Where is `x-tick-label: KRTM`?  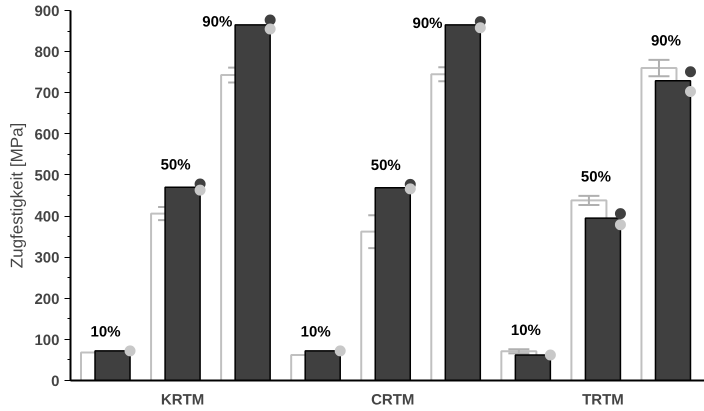 x-tick-label: KRTM is located at coordinates (182, 400).